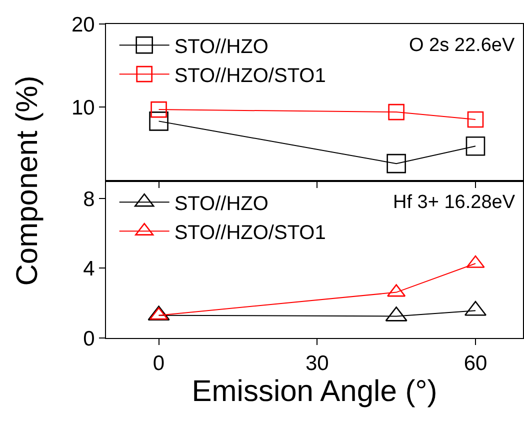  Describe the element at coordinates (89, 199) in the screenshot. I see `y-tick-label: 8` at that location.